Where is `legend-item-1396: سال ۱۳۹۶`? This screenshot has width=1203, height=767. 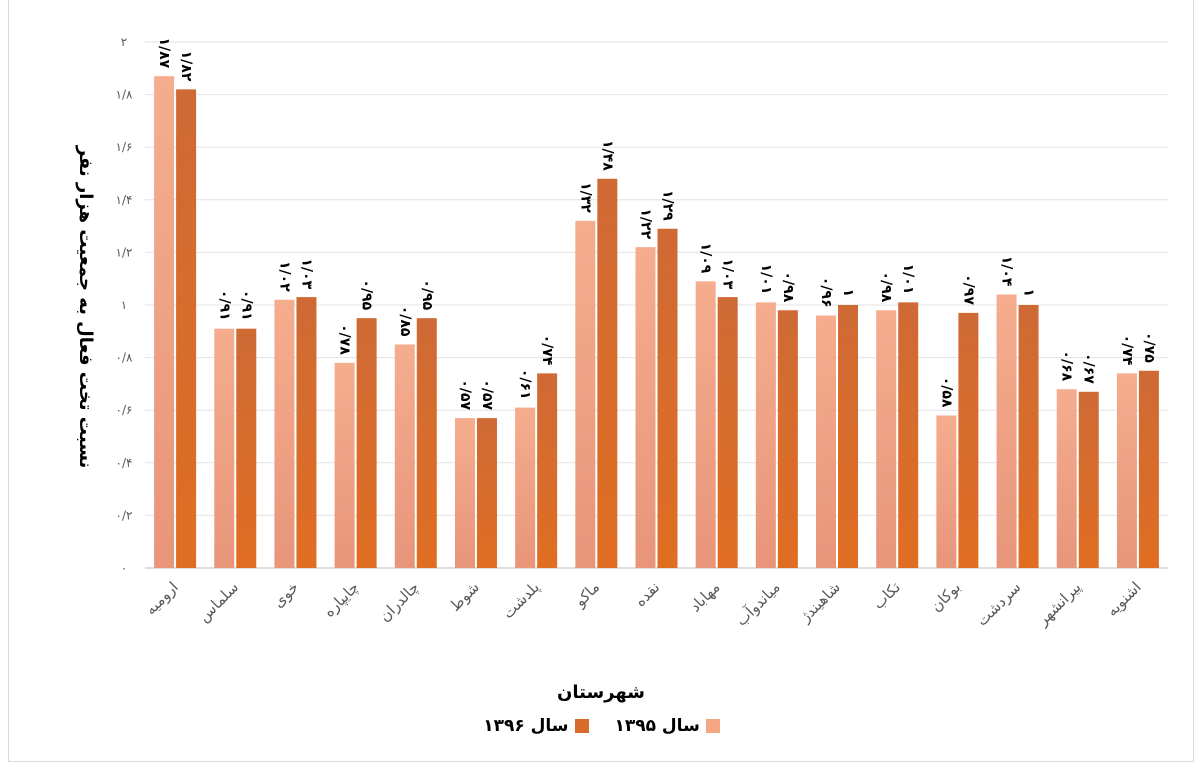 legend-item-1396: سال ۱۳۹۶ is located at coordinates (536, 726).